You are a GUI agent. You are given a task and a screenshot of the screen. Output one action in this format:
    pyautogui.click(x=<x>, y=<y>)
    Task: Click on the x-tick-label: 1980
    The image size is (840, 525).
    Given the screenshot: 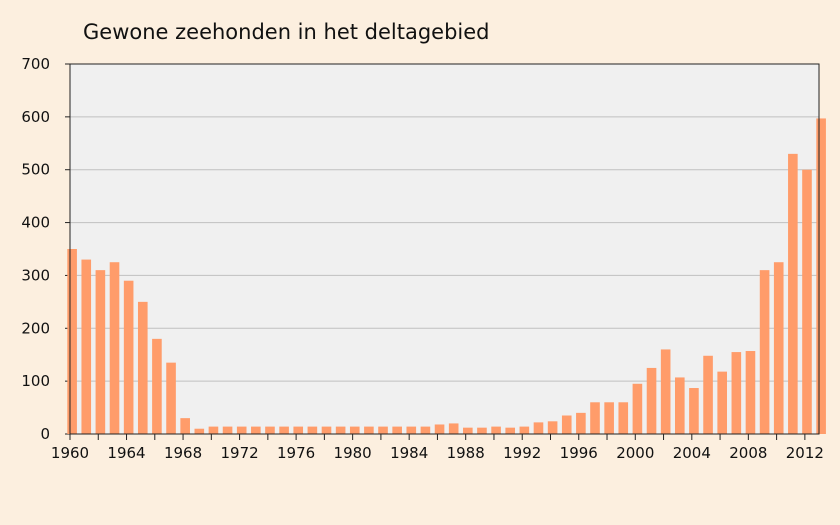 What is the action you would take?
    pyautogui.click(x=353, y=453)
    